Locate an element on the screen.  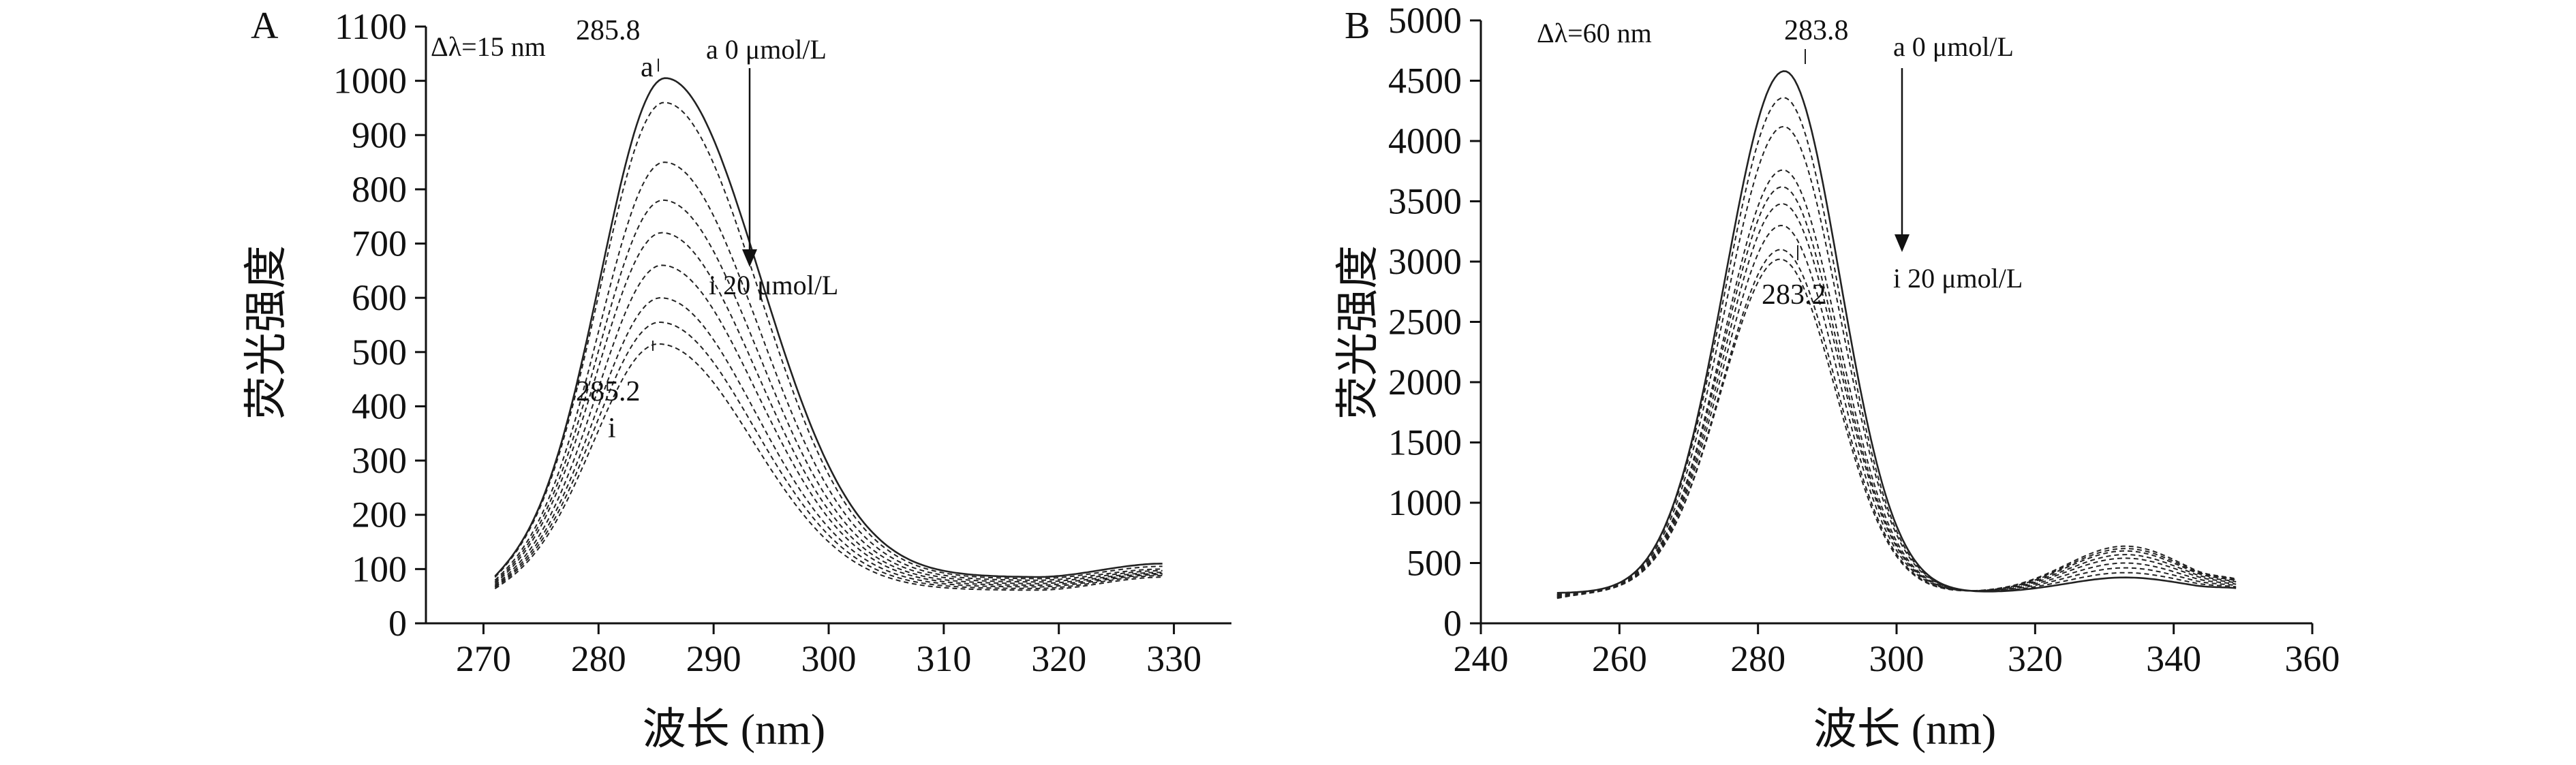
panel-b-y-tick-label: 3500 is located at coordinates (1425, 201).